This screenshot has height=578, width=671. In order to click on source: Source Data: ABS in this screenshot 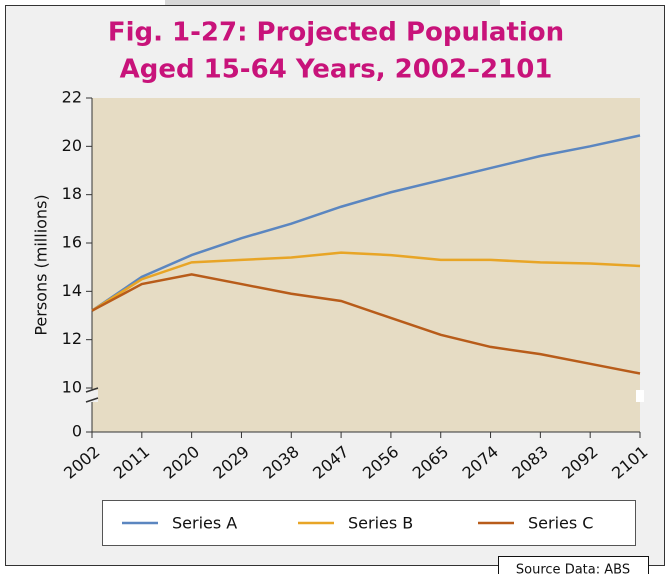, I will do `click(573, 569)`.